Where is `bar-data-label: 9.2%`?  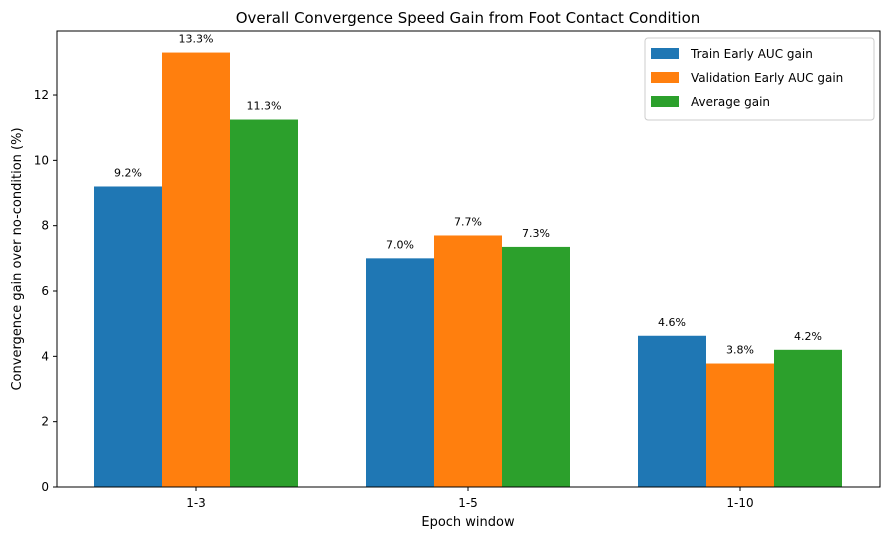
bar-data-label: 9.2% is located at coordinates (128, 172).